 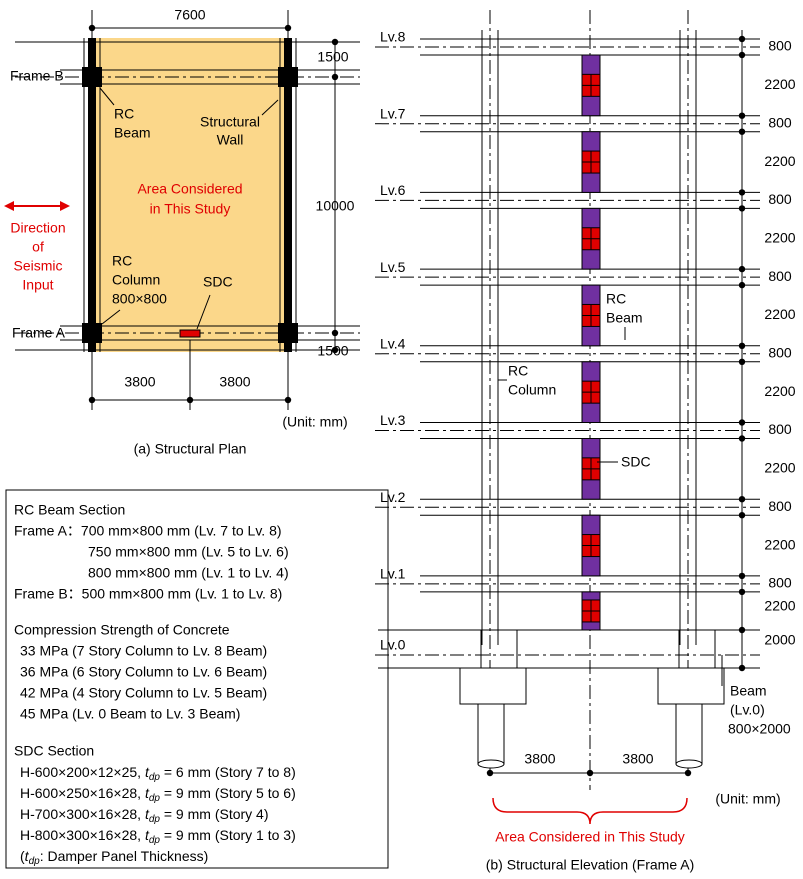 I want to click on brace, so click(x=590, y=811).